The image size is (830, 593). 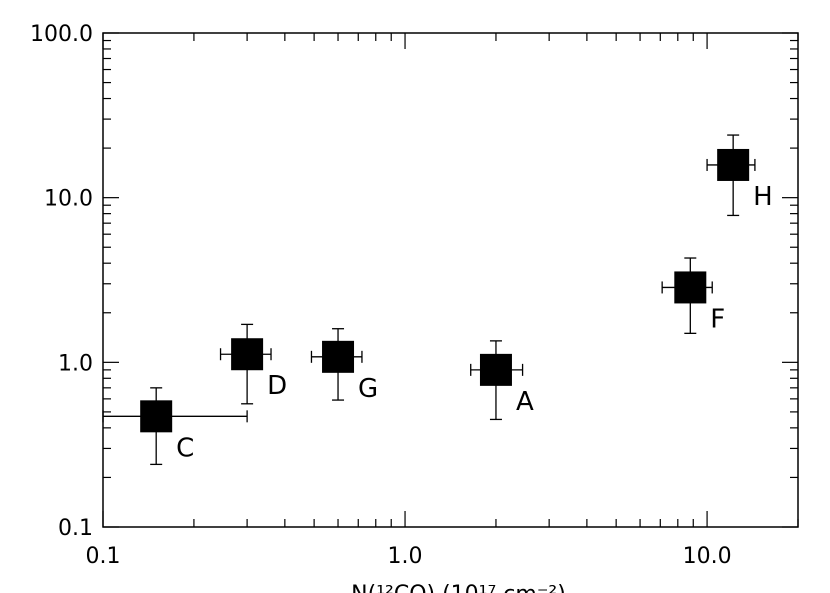 What do you see at coordinates (61, 34) in the screenshot?
I see `y-tick-label: 100.0` at bounding box center [61, 34].